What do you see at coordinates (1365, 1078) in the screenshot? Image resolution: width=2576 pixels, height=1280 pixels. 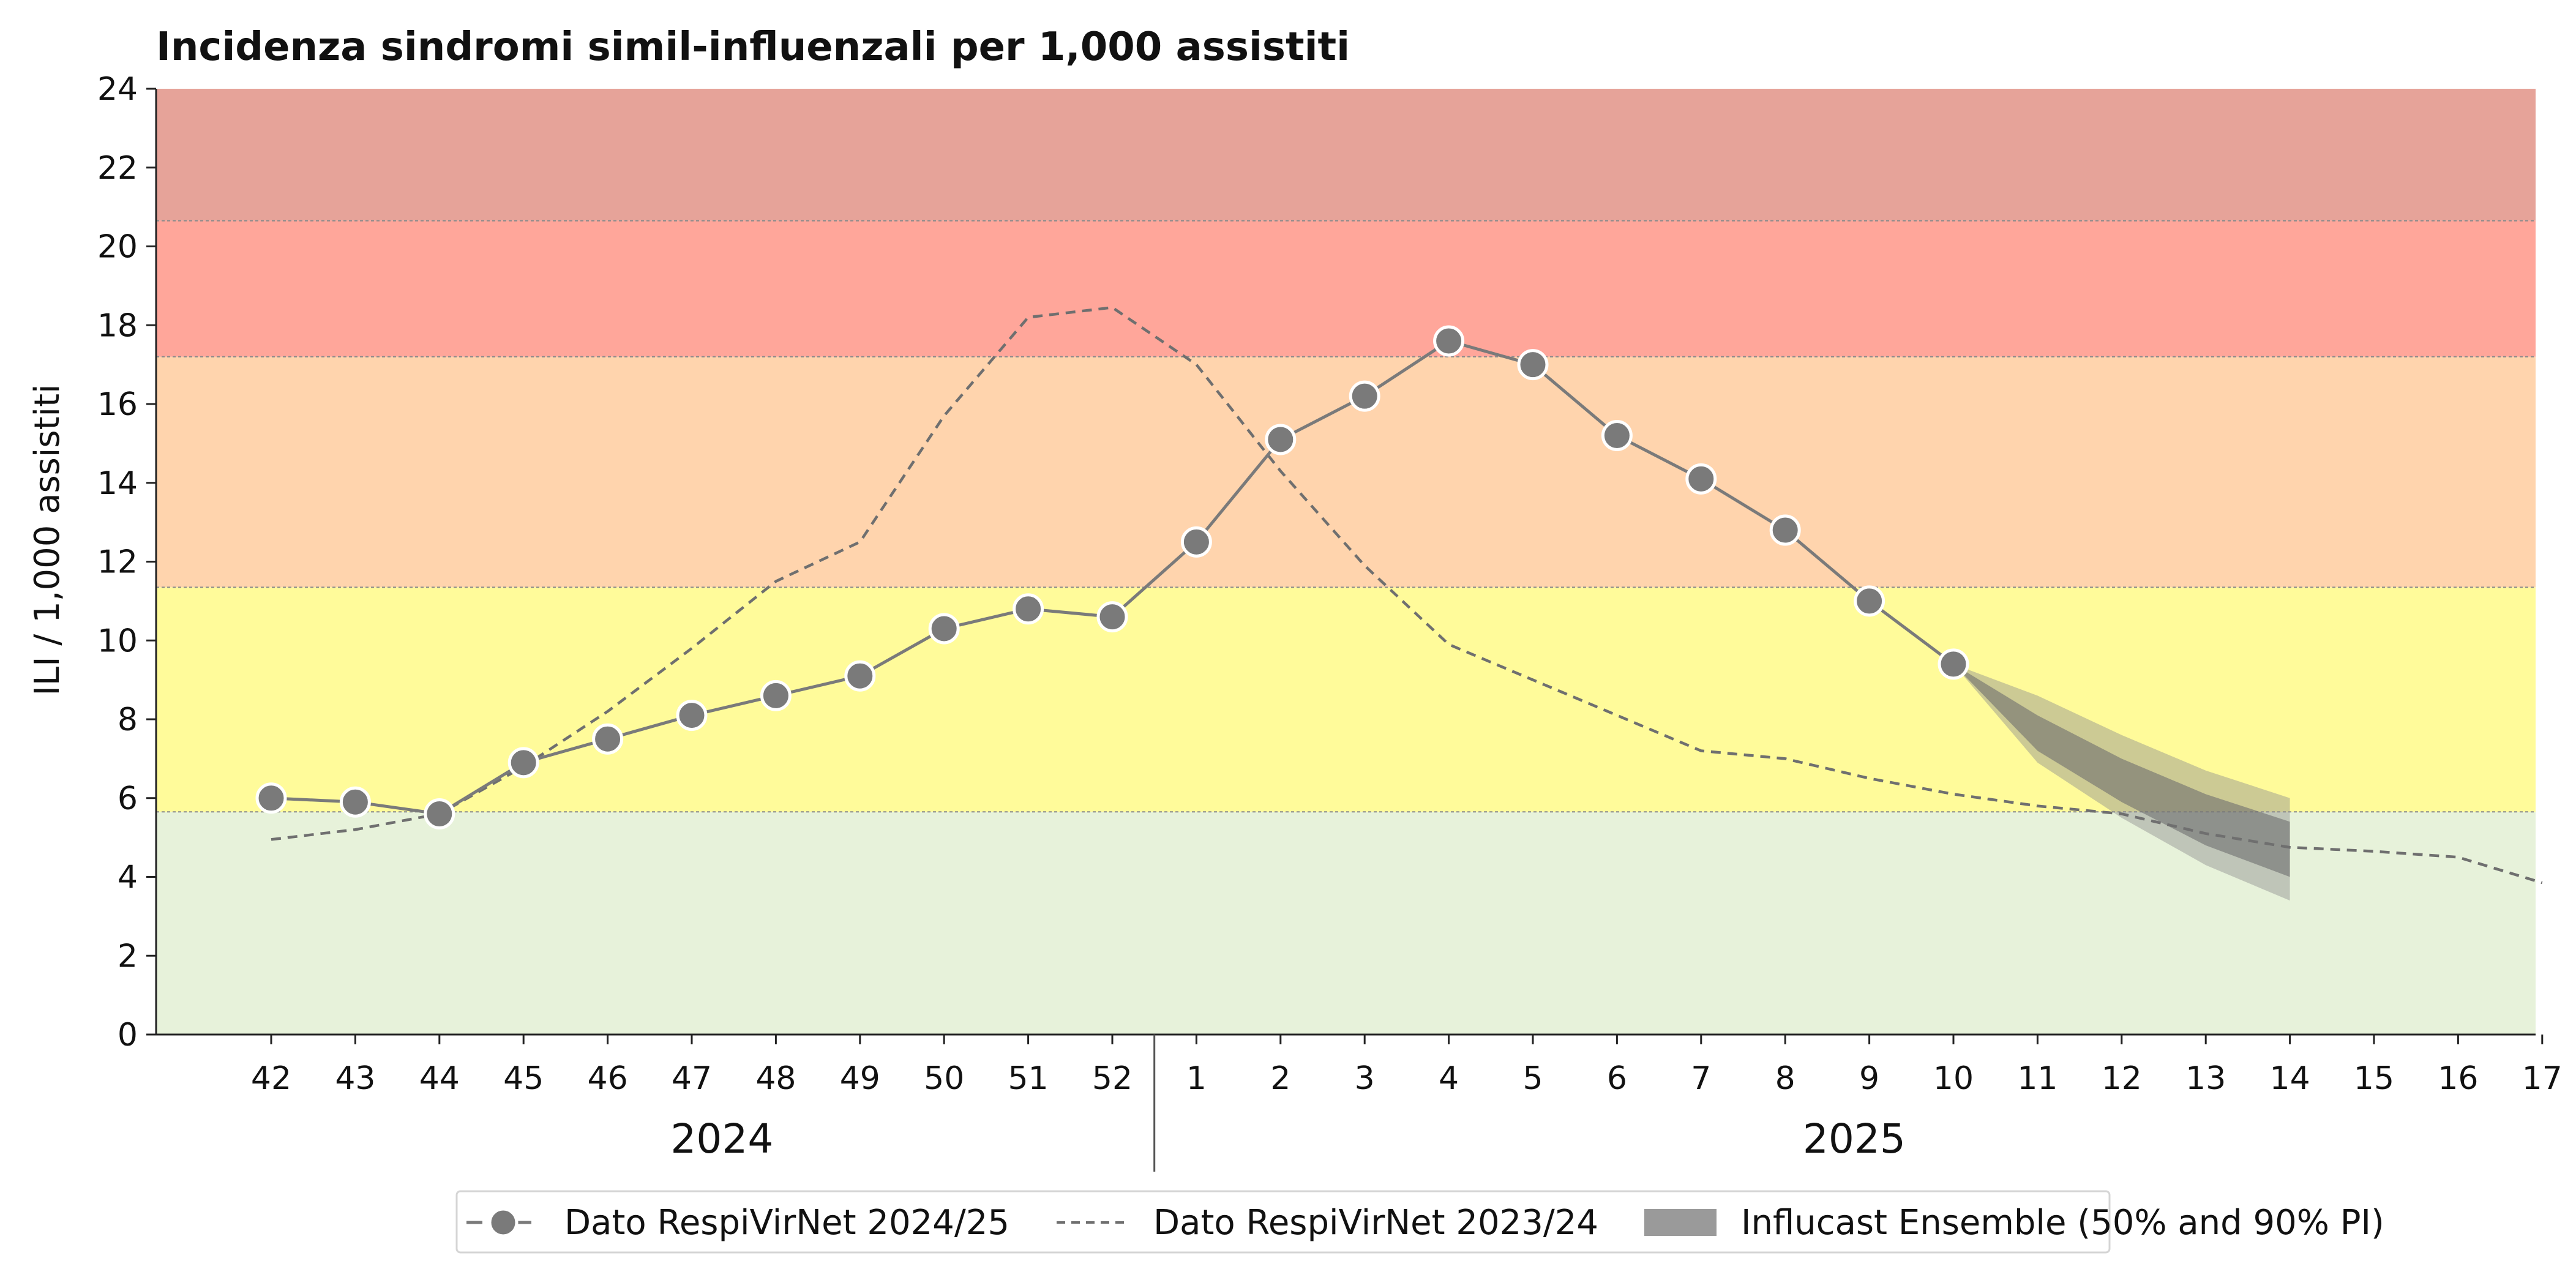 I see `x-tick-label-3: 3` at bounding box center [1365, 1078].